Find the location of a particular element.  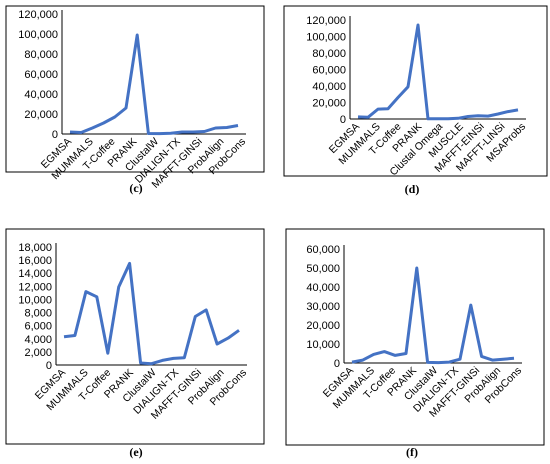

y-tick-label: 2,000 is located at coordinates (38, 353).